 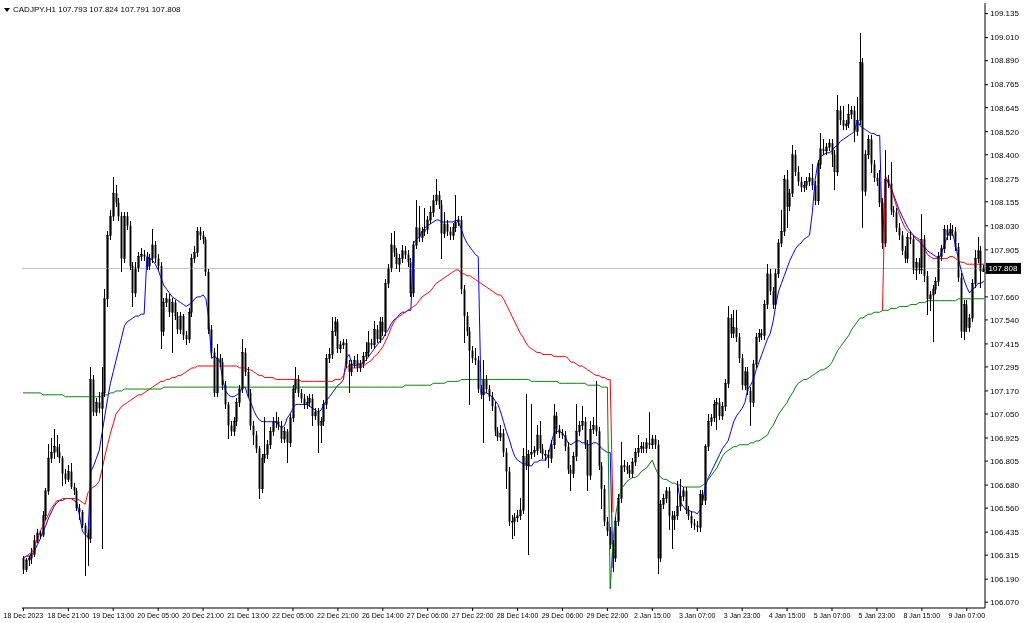 What do you see at coordinates (1005, 108) in the screenshot?
I see `y-tick-label: 108.645` at bounding box center [1005, 108].